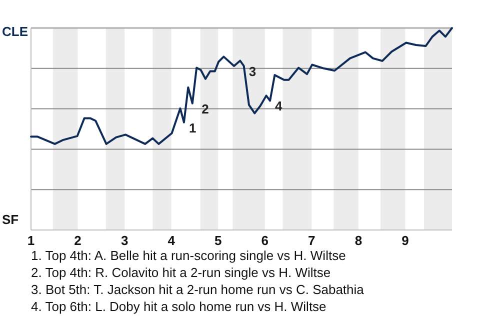 Image resolution: width=480 pixels, height=320 pixels. I want to click on x-tick-label: 8, so click(358, 240).